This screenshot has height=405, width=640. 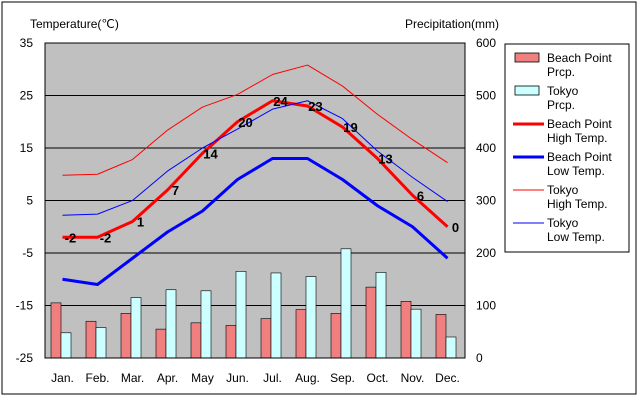 I want to click on x-tick-label: Nov., so click(x=413, y=378).